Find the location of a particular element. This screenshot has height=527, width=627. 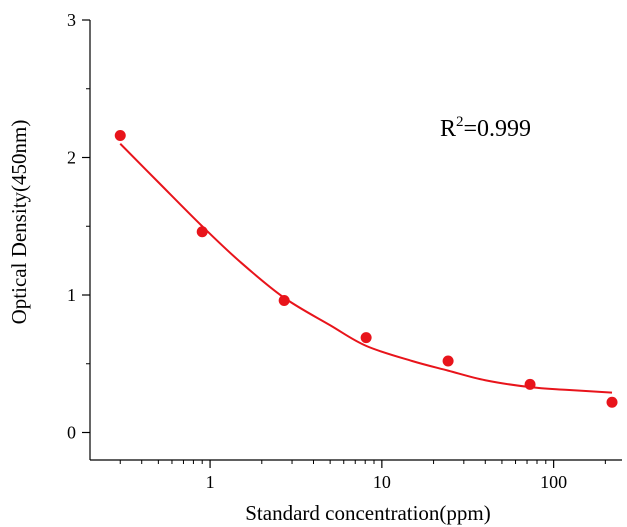

x-tick-label: 1 is located at coordinates (210, 482).